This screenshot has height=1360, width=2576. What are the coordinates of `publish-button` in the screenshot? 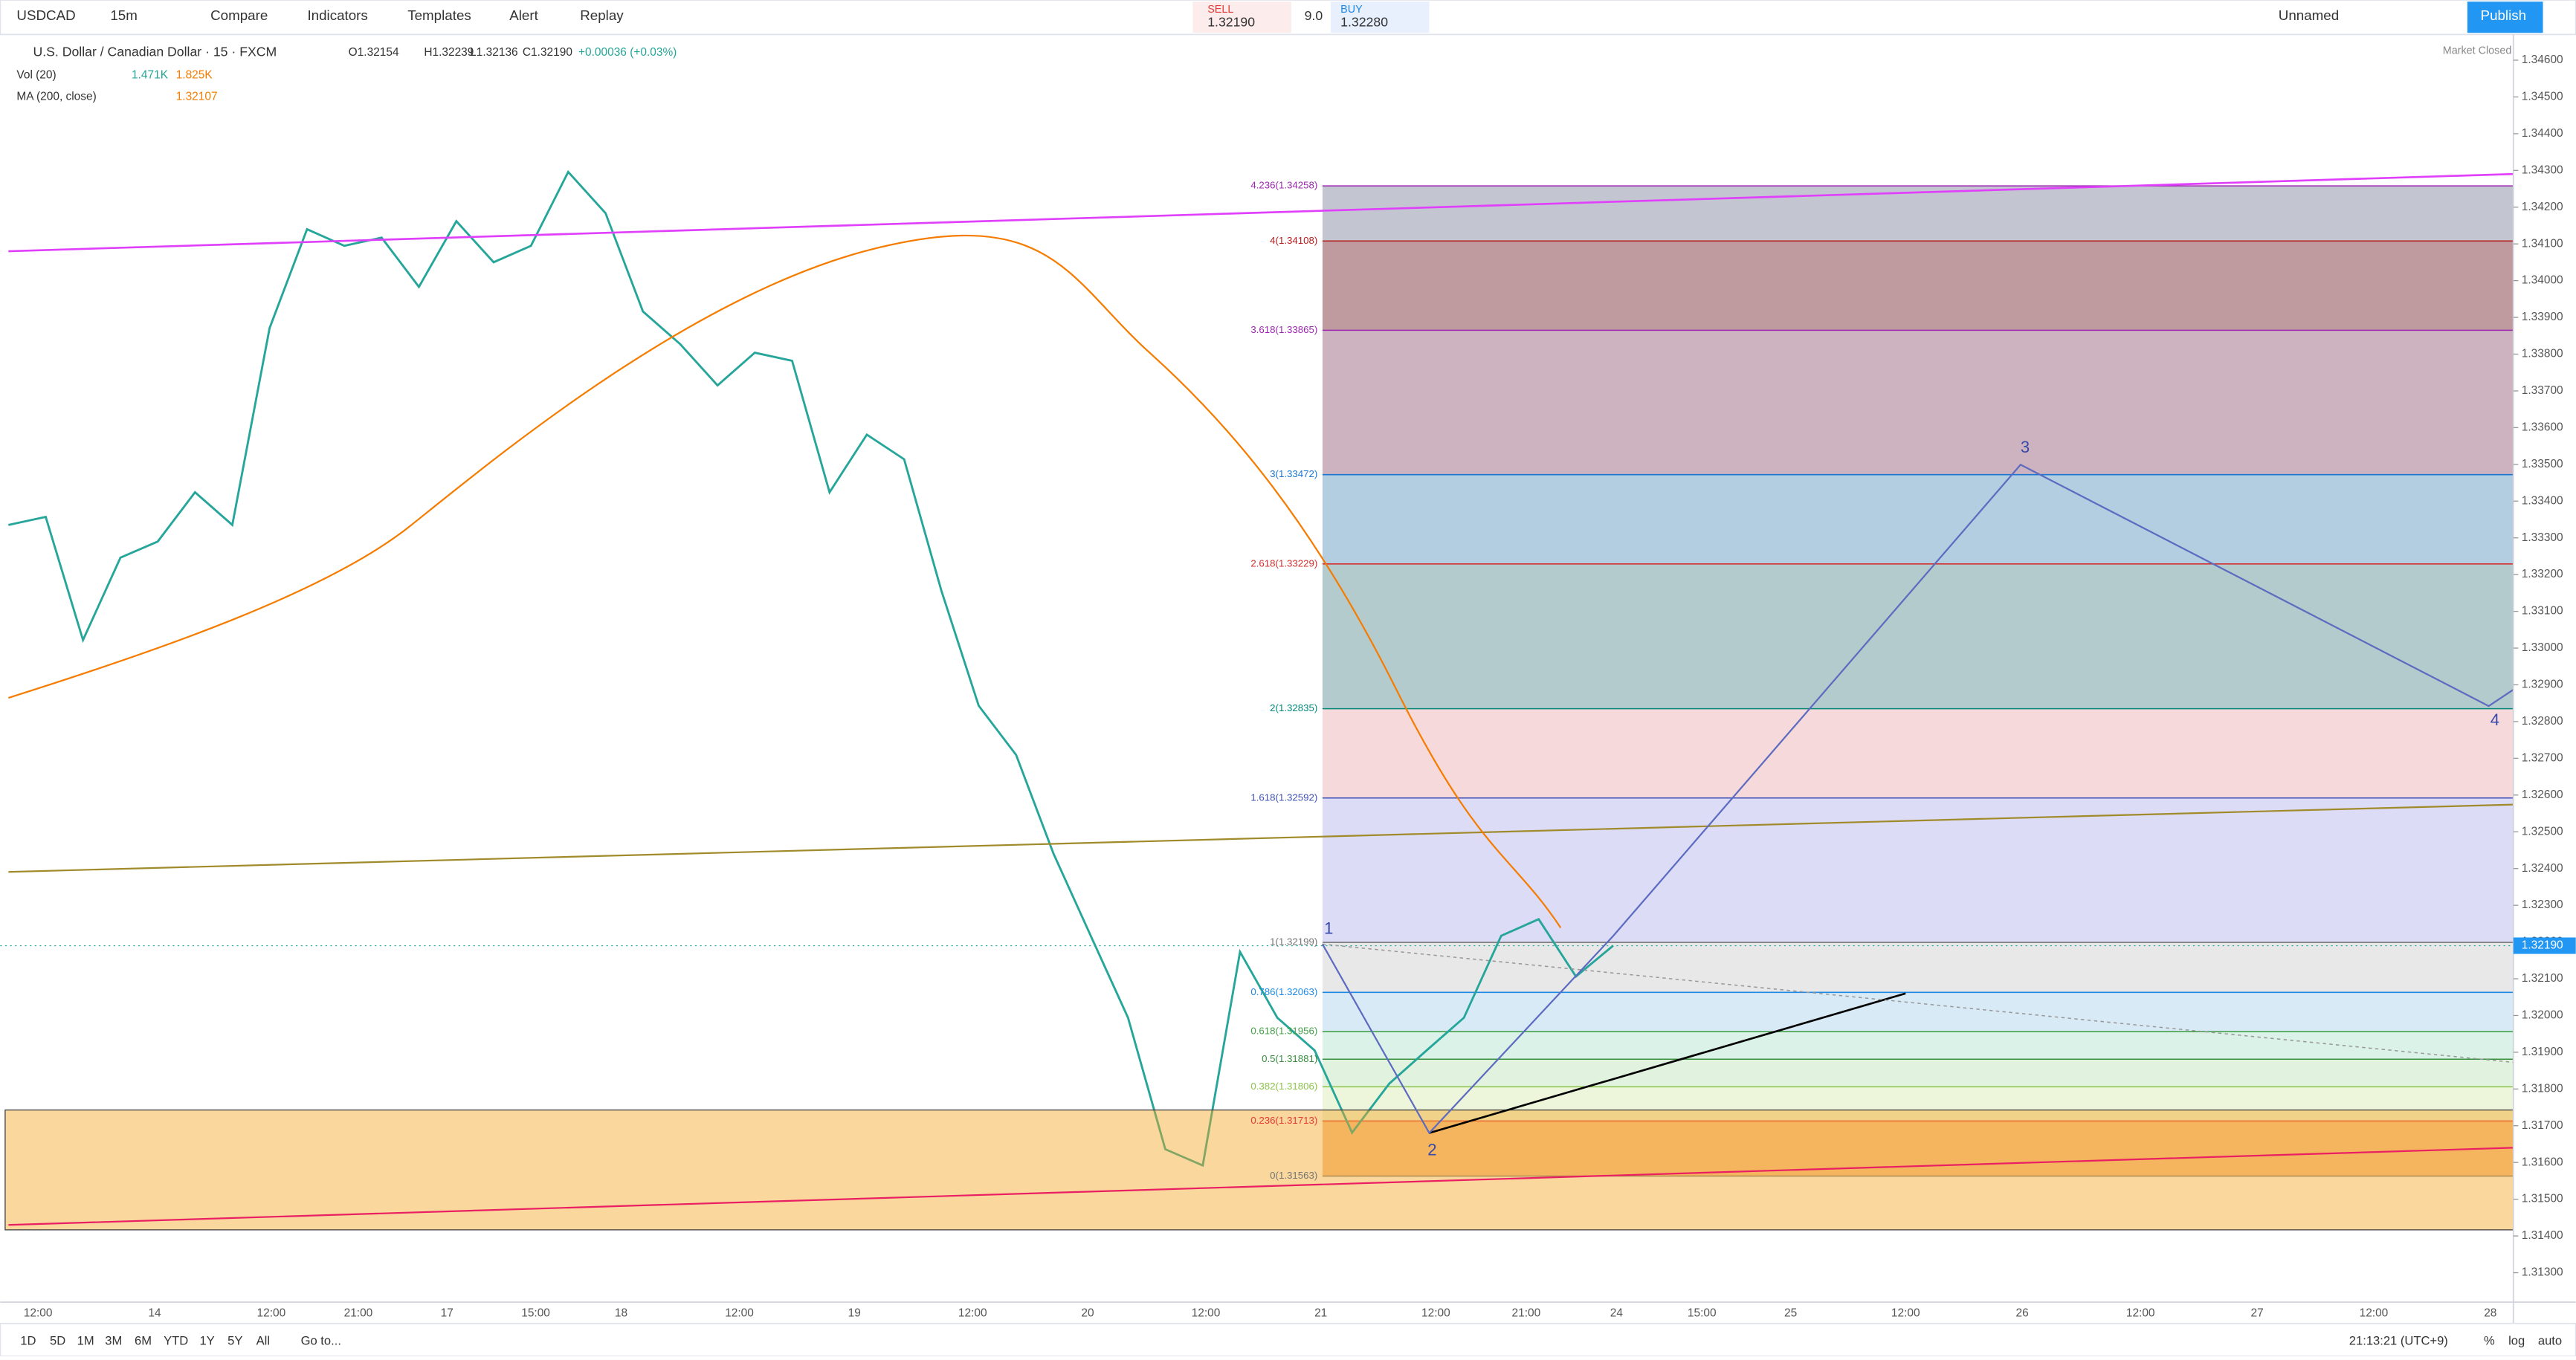 It's located at (2505, 17).